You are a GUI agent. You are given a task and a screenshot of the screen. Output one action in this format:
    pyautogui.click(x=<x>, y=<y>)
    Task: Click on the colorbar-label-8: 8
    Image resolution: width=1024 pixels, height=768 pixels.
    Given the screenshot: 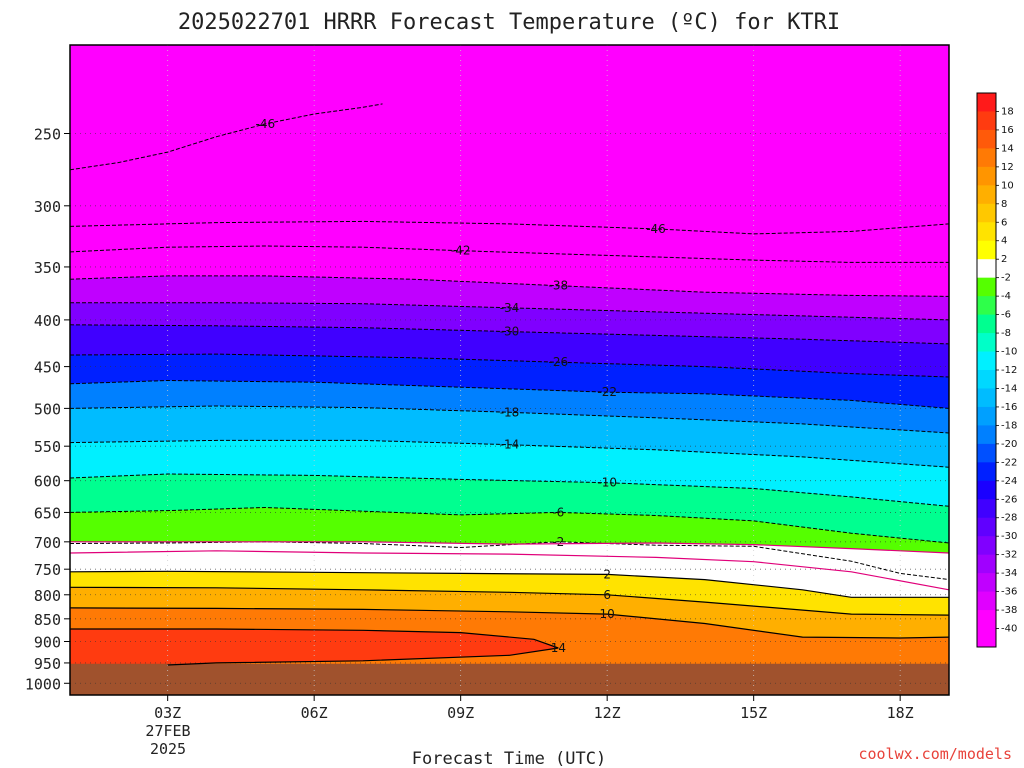 What is the action you would take?
    pyautogui.click(x=1004, y=204)
    